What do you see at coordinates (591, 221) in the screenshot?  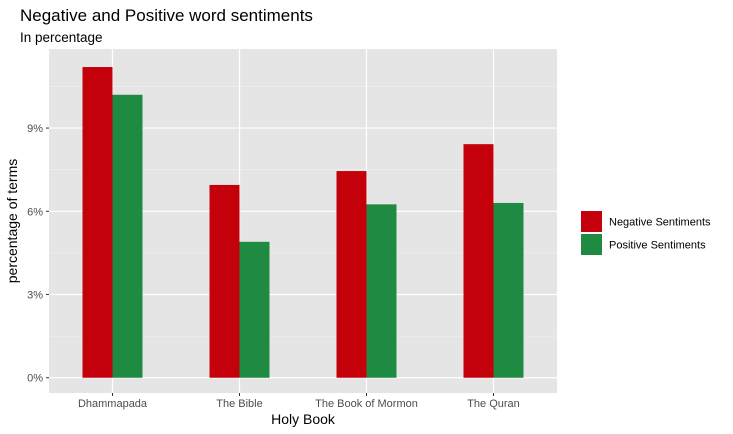 I see `legend-swatch-negative` at bounding box center [591, 221].